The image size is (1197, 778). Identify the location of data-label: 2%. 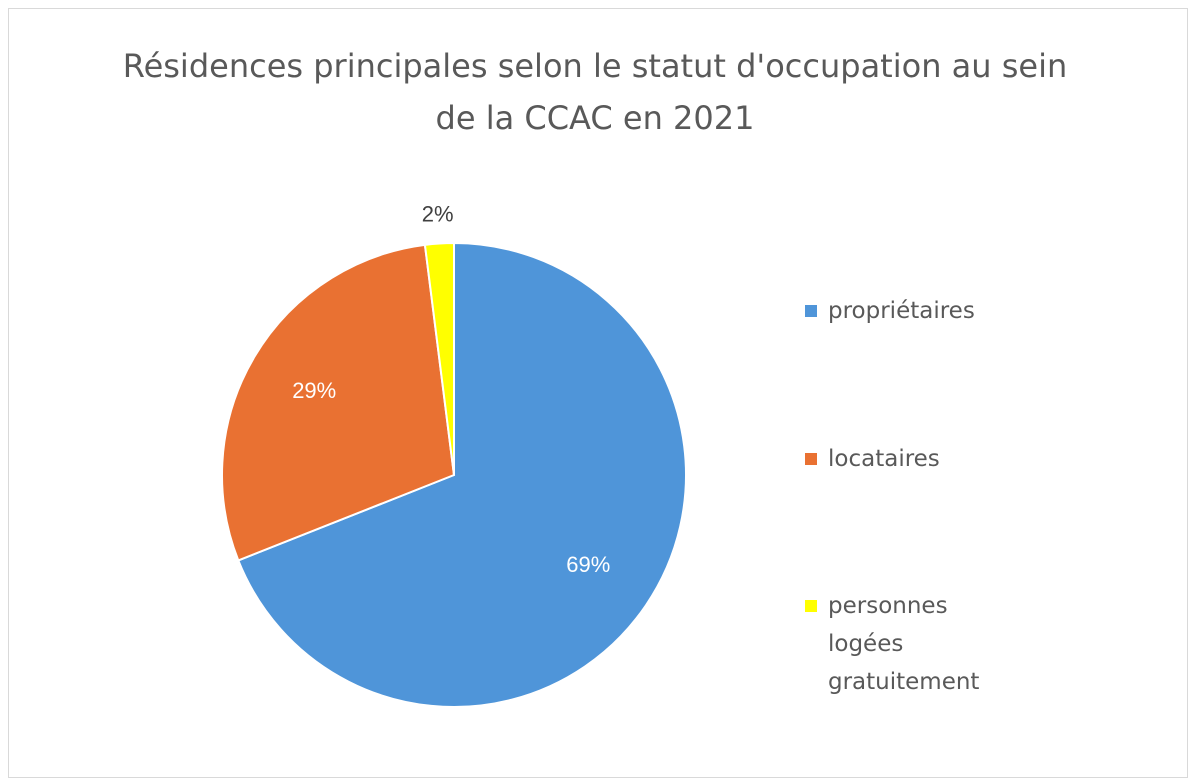
(438, 213).